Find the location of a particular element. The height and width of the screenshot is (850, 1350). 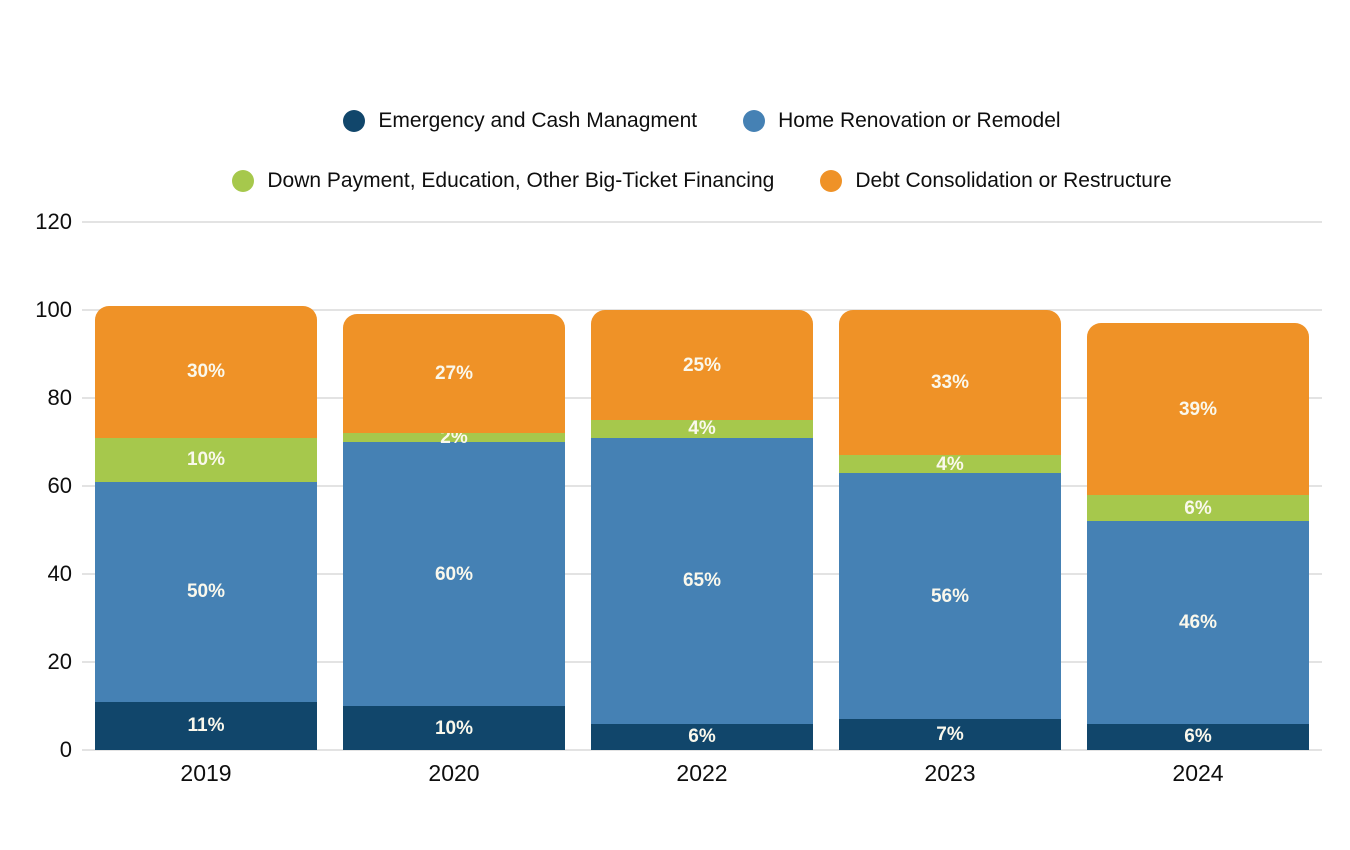

data-label: 56% is located at coordinates (950, 596).